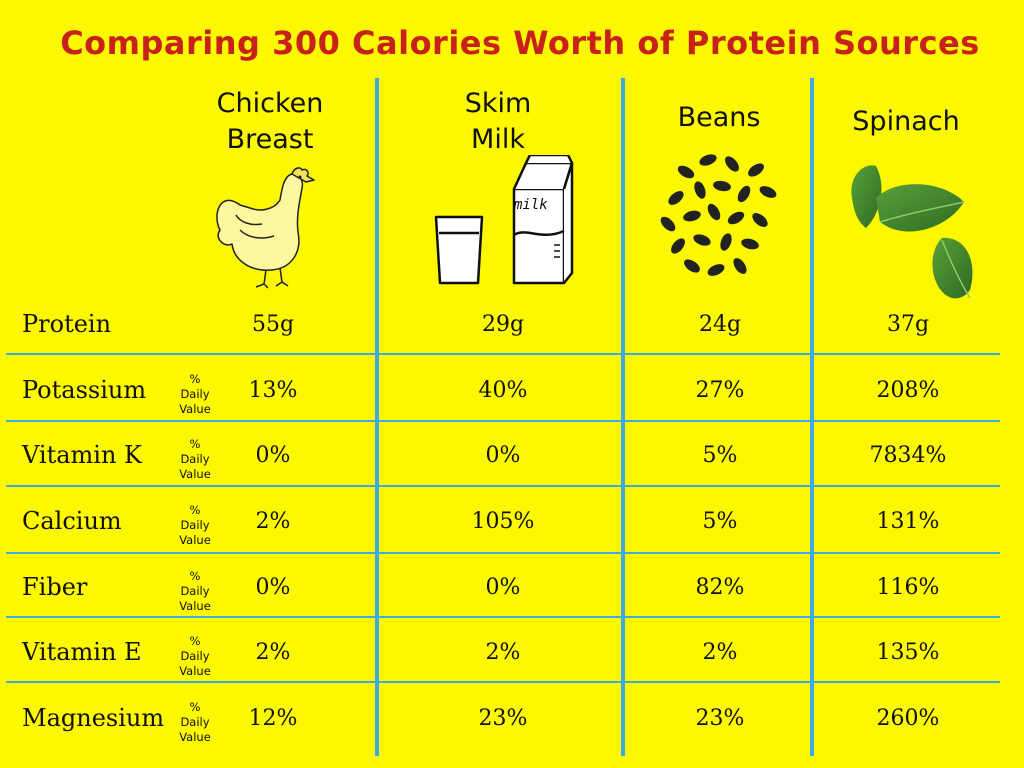  What do you see at coordinates (908, 455) in the screenshot?
I see `table-cell: 7834%` at bounding box center [908, 455].